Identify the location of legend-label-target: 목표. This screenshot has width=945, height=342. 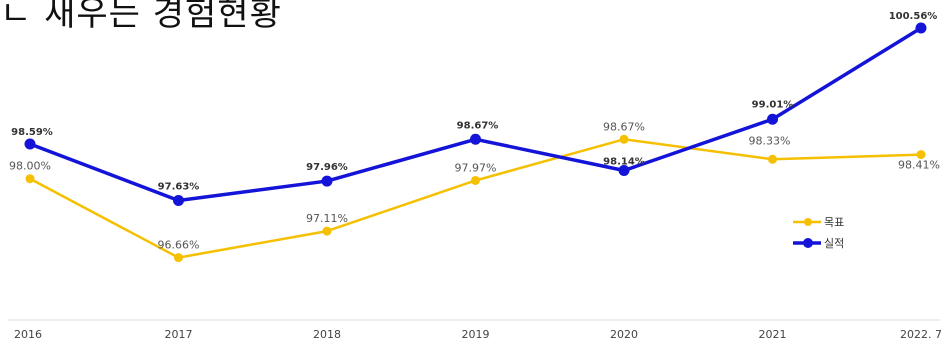
(834, 222).